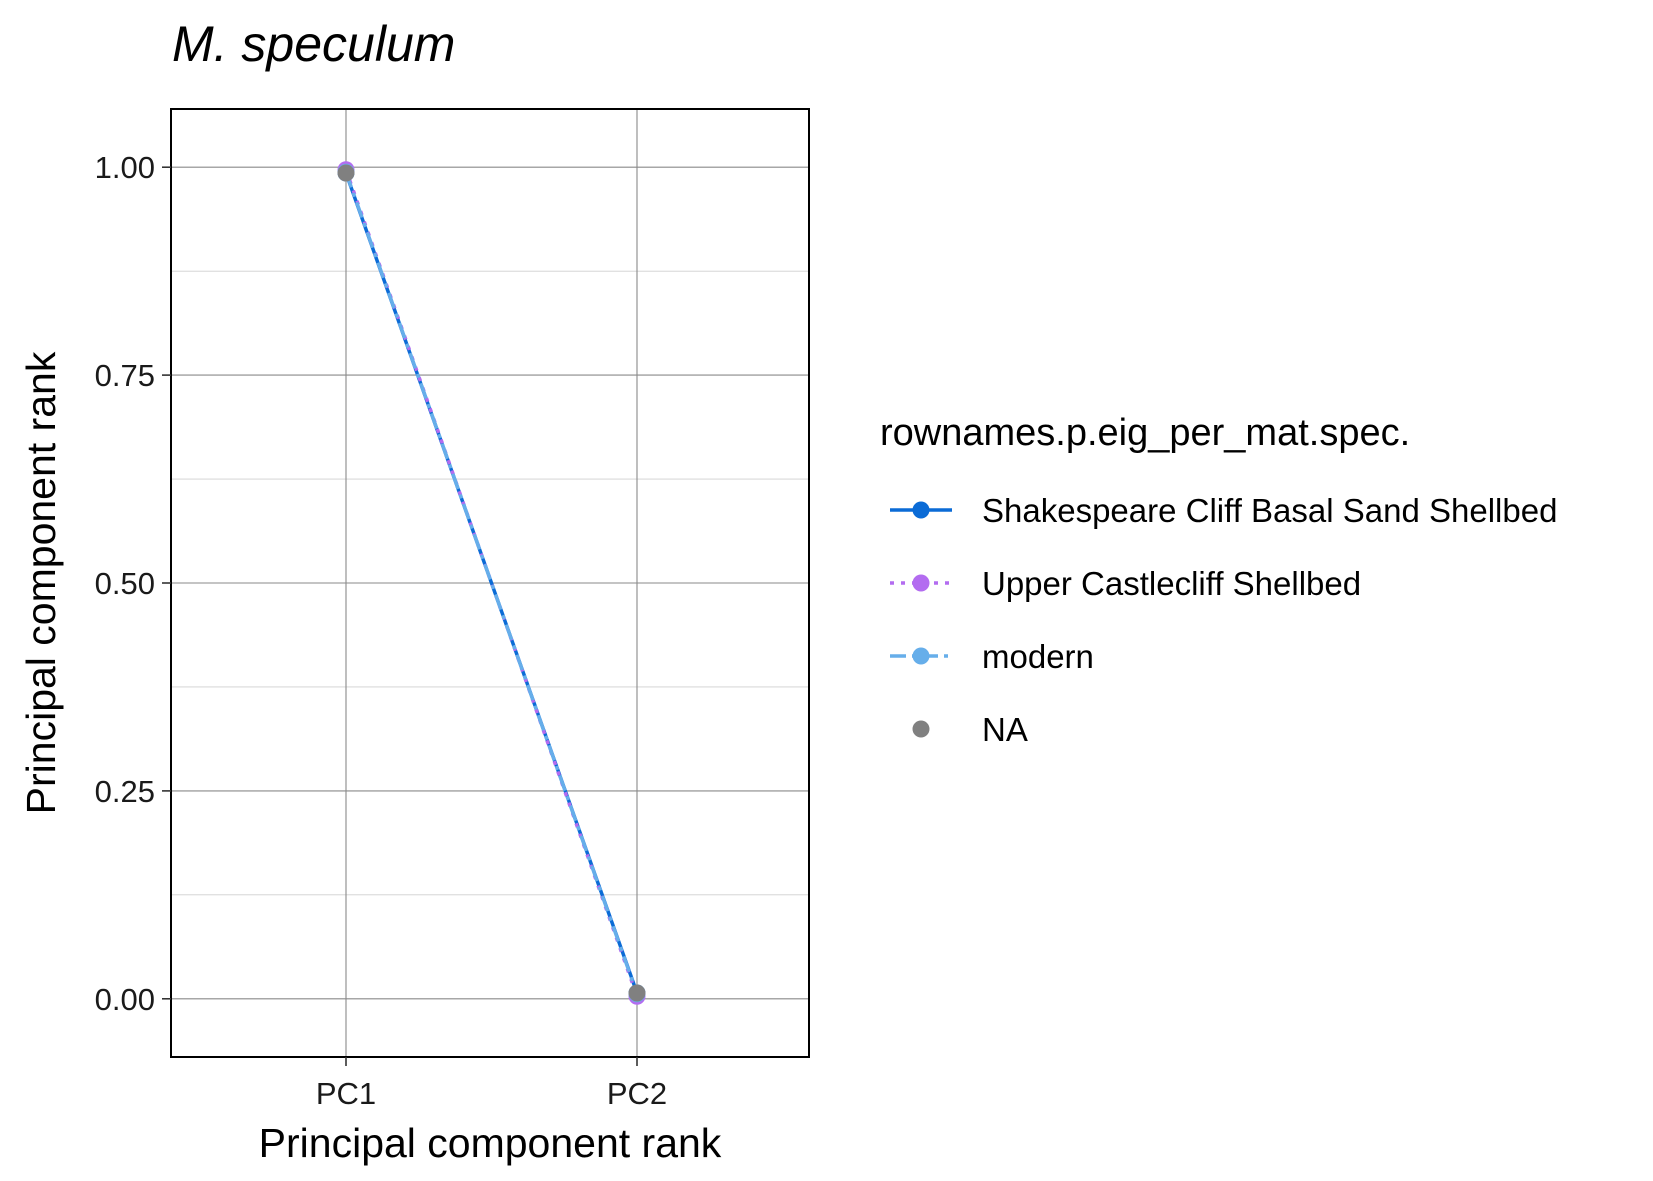  I want to click on x-tick-label: PC2, so click(637, 1093).